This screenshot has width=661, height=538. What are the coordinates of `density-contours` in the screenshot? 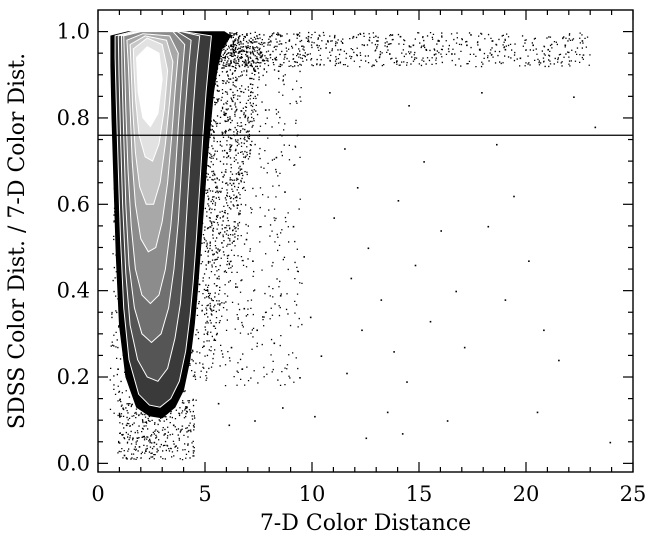 It's located at (171, 225).